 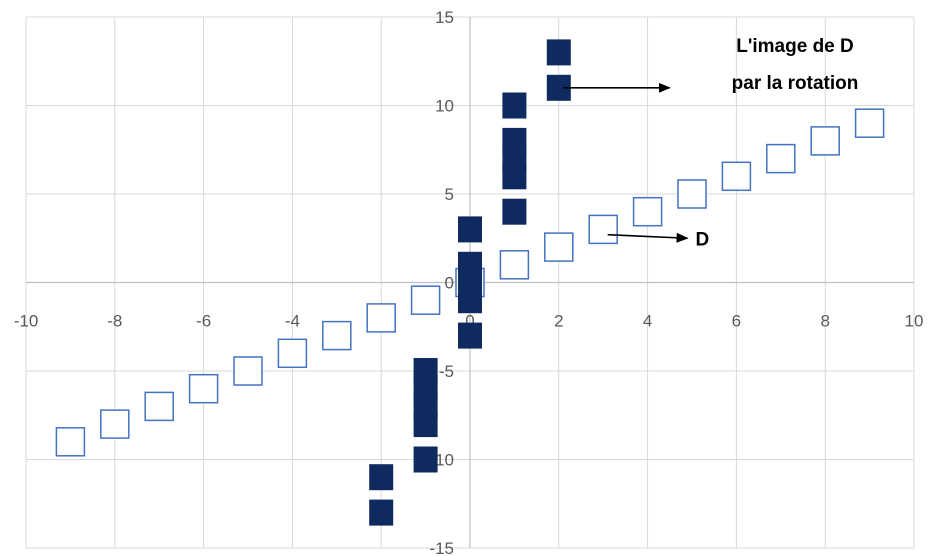 I want to click on y-tick-label: 10, so click(x=444, y=106).